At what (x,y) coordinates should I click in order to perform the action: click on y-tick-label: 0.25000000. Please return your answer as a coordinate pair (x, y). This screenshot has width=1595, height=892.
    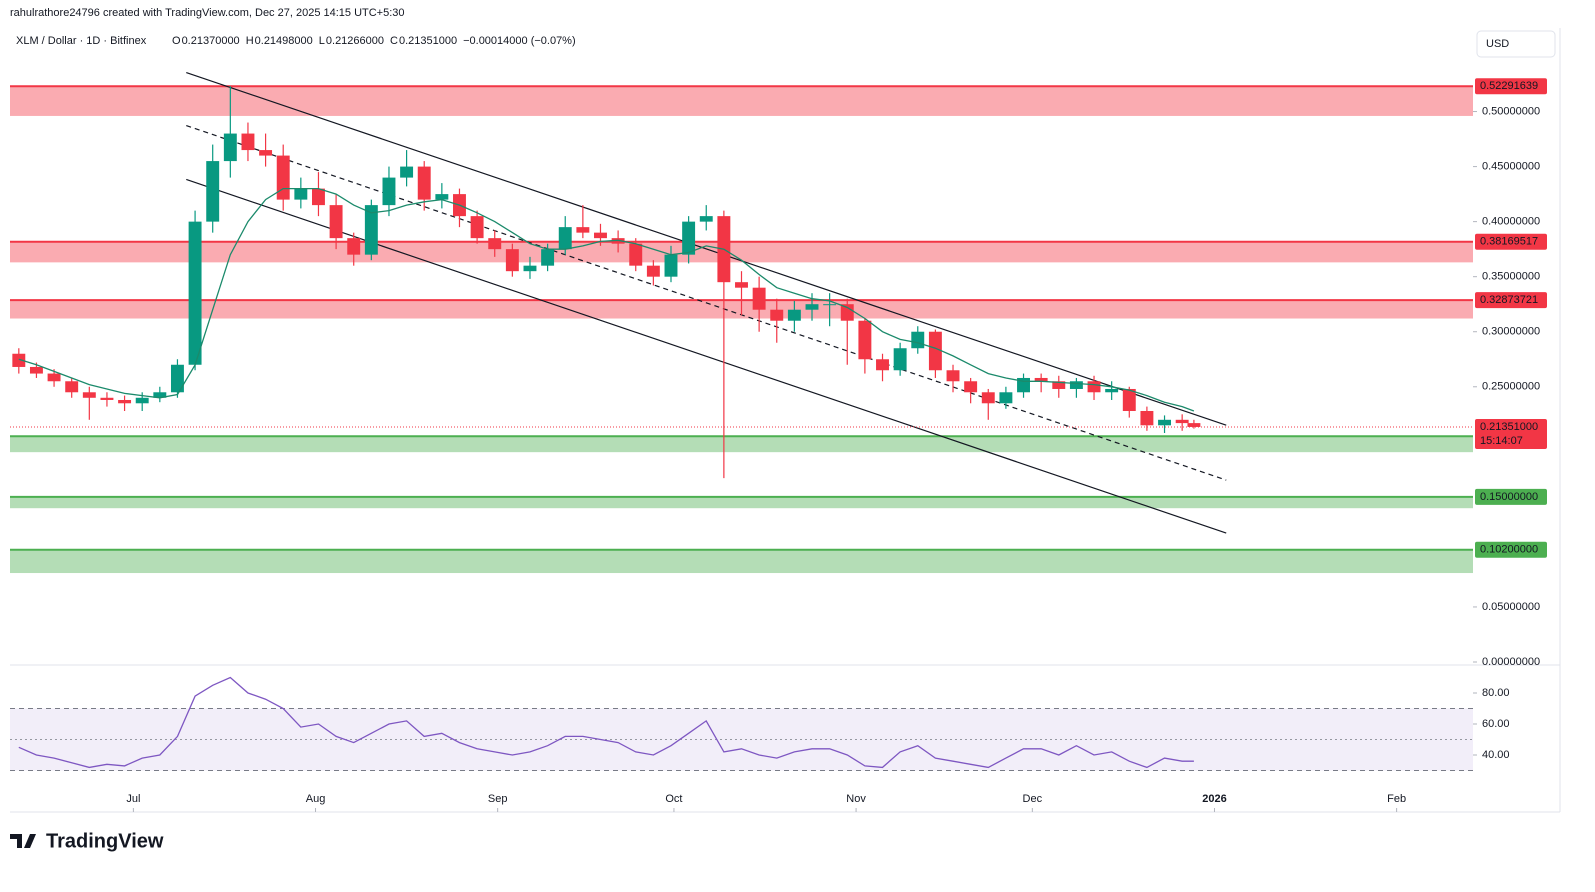
    Looking at the image, I should click on (1511, 387).